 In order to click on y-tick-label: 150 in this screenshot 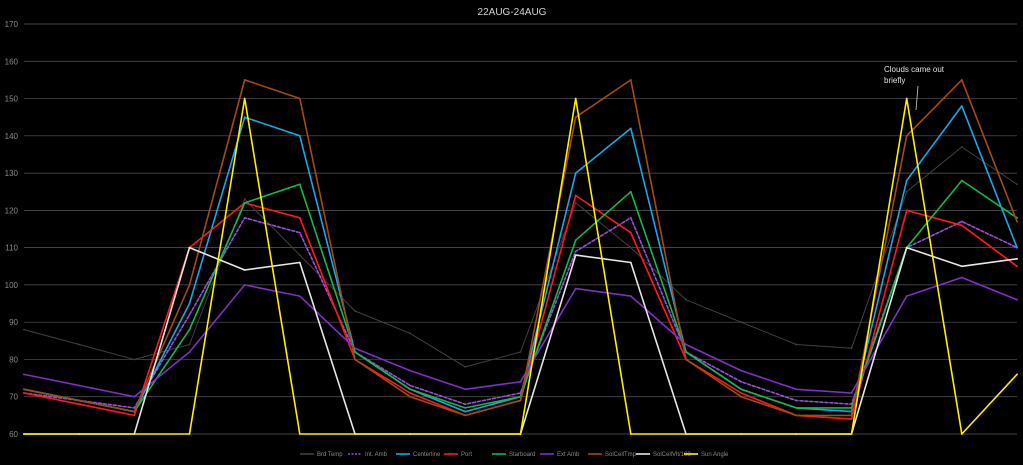, I will do `click(12, 99)`.